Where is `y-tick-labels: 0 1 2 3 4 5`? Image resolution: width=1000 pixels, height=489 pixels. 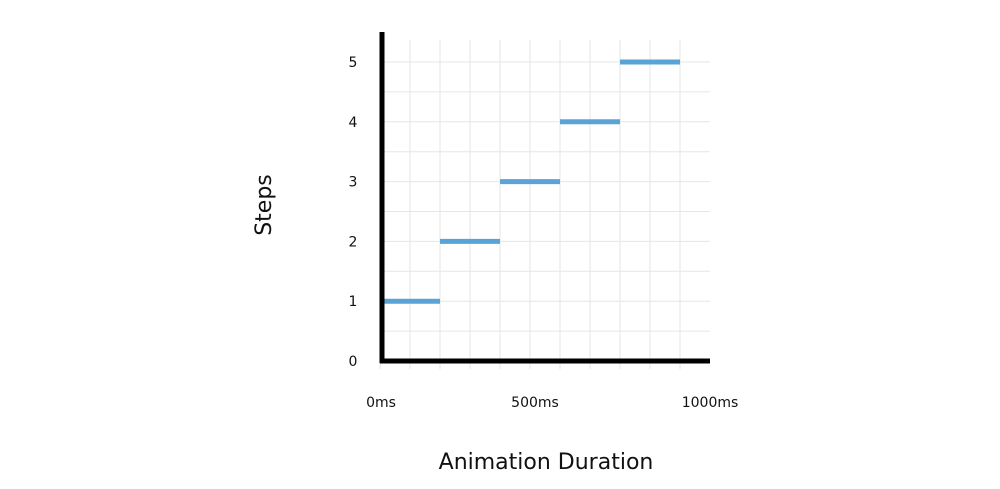 y-tick-labels: 0 1 2 3 4 5 is located at coordinates (353, 212).